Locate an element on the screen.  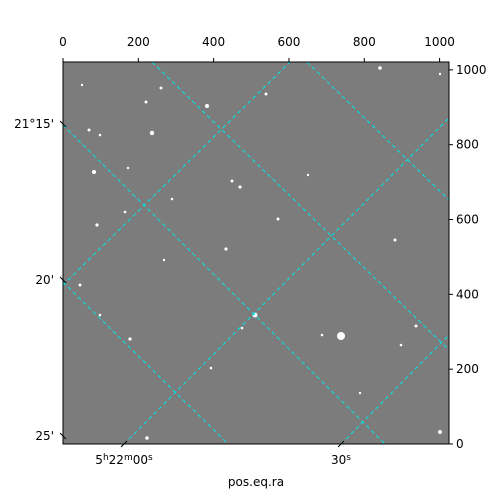
x-tick-label: 400 is located at coordinates (213, 42).